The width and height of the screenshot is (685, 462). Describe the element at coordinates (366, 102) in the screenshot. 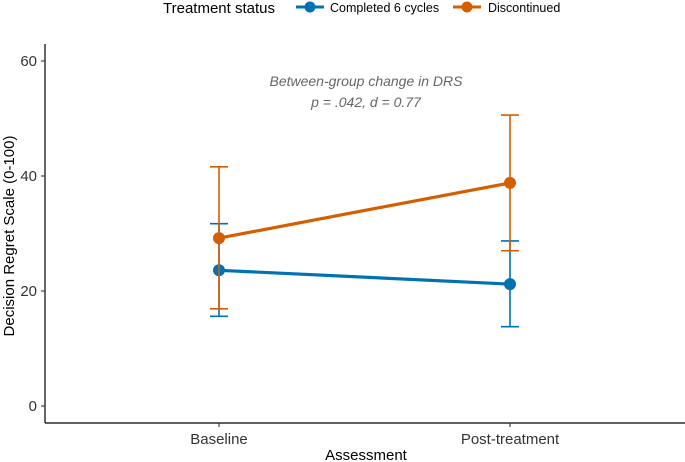

I see `annotation-line-2: p = .042, d = 0.77` at that location.